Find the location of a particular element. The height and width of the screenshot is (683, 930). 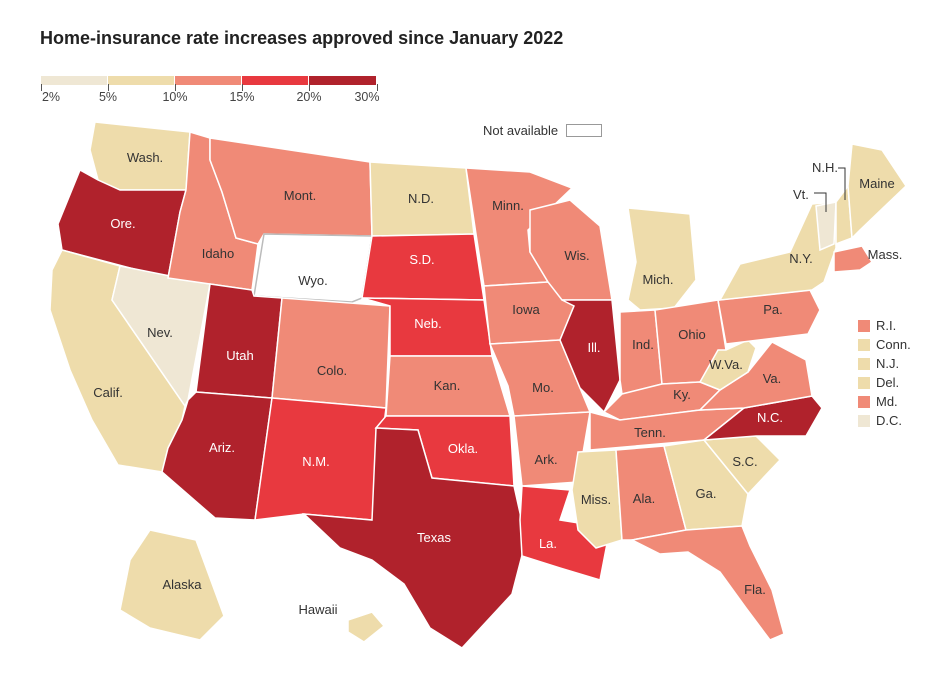

state-label-fl: Fla. is located at coordinates (755, 589).